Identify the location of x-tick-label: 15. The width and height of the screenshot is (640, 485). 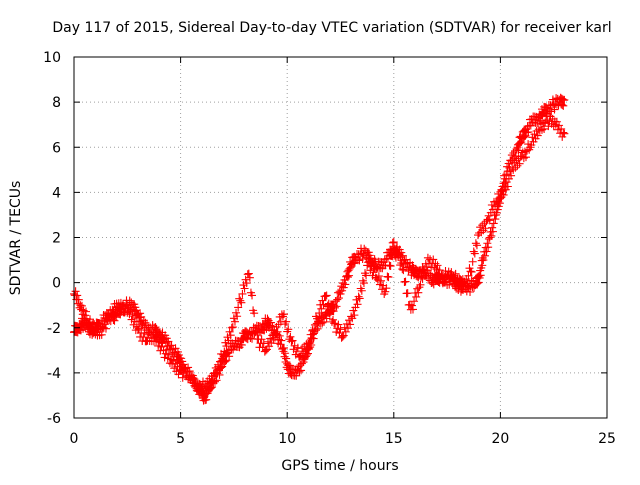
(394, 439).